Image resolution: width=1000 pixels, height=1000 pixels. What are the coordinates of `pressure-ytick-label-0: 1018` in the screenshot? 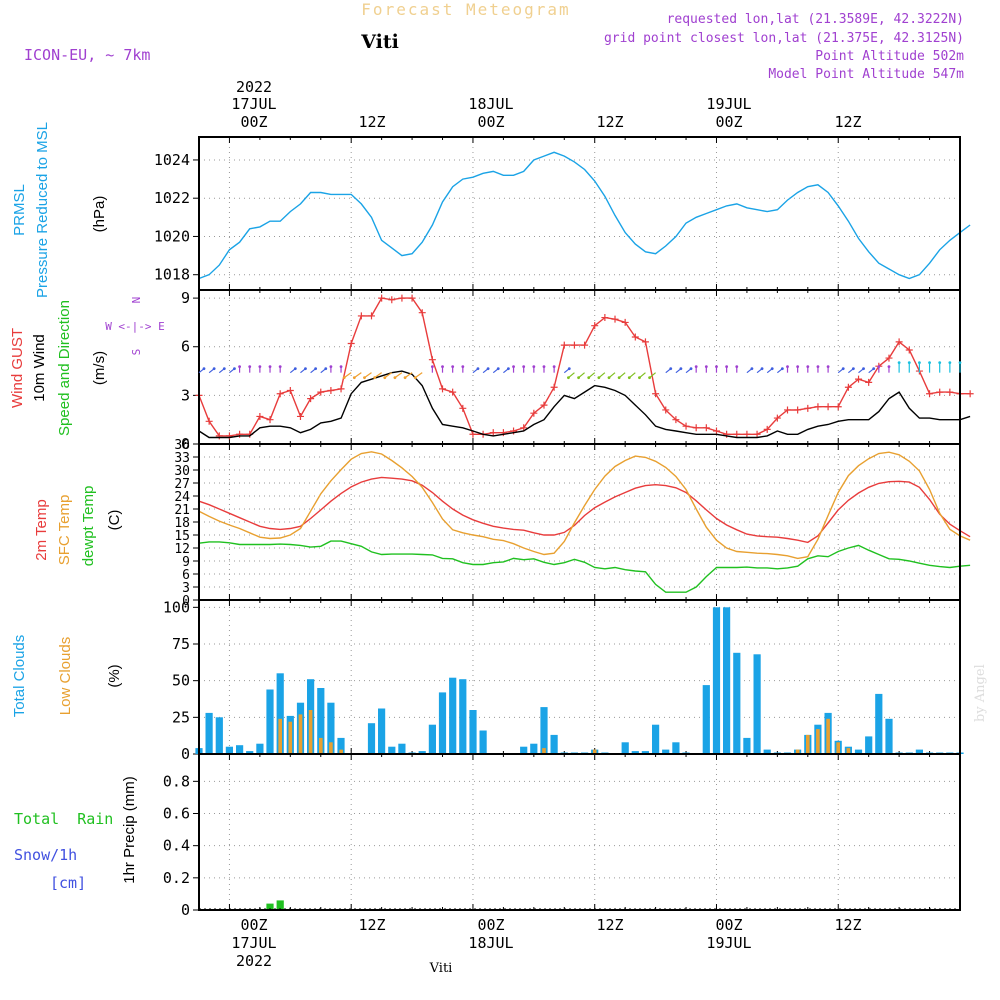 It's located at (172, 275).